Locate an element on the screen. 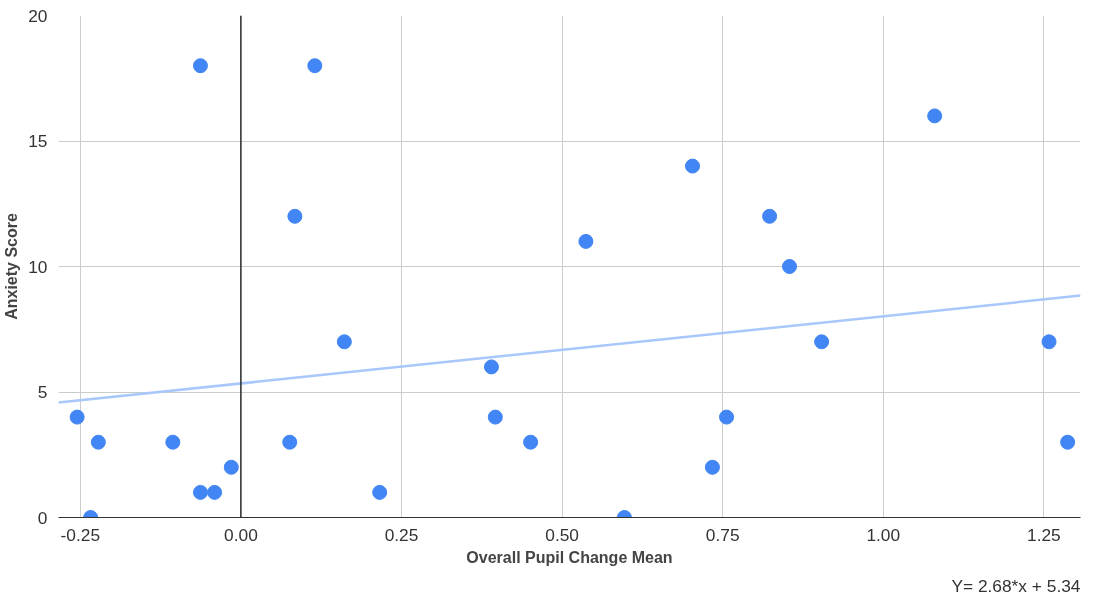  x-tick-label: 0.75 is located at coordinates (722, 534).